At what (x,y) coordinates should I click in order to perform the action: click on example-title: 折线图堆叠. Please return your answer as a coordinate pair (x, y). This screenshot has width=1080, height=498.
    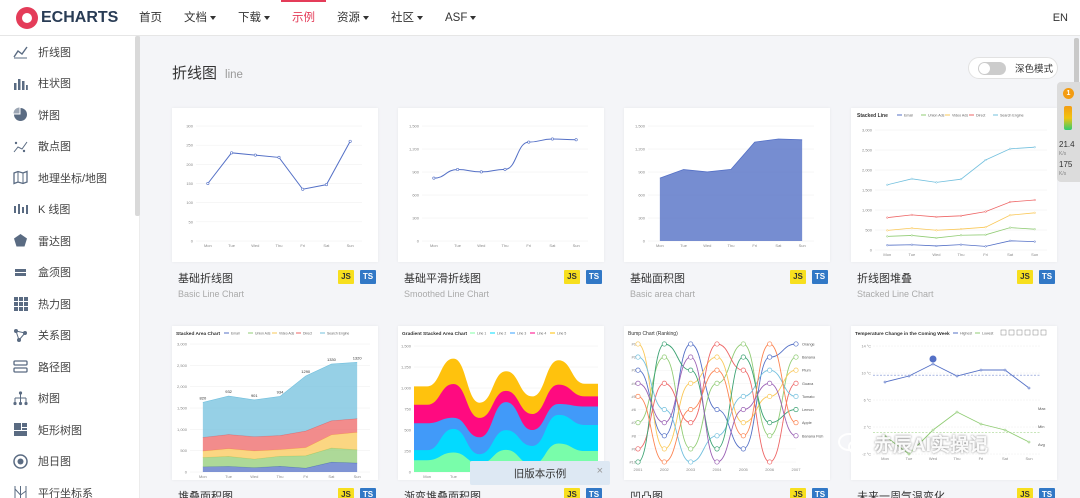
    Looking at the image, I should click on (884, 279).